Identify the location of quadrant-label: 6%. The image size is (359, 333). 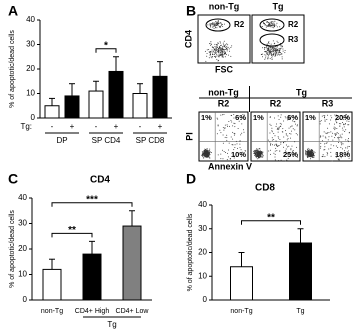
(240, 117).